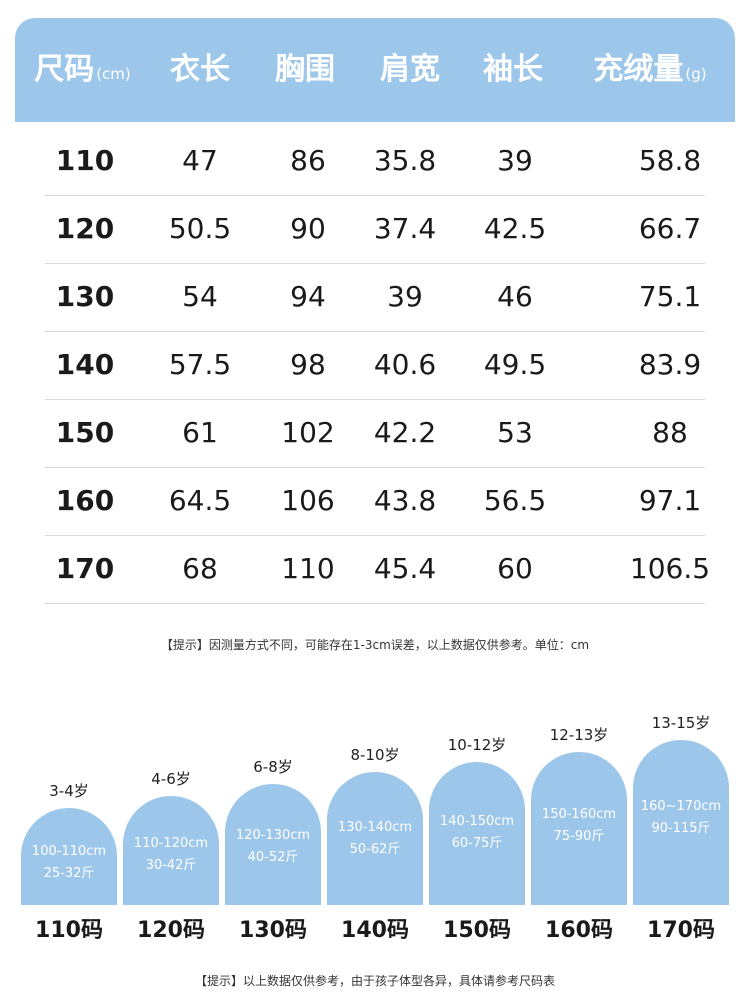 This screenshot has height=1007, width=750. Describe the element at coordinates (670, 432) in the screenshot. I see `table-cell: 88` at that location.